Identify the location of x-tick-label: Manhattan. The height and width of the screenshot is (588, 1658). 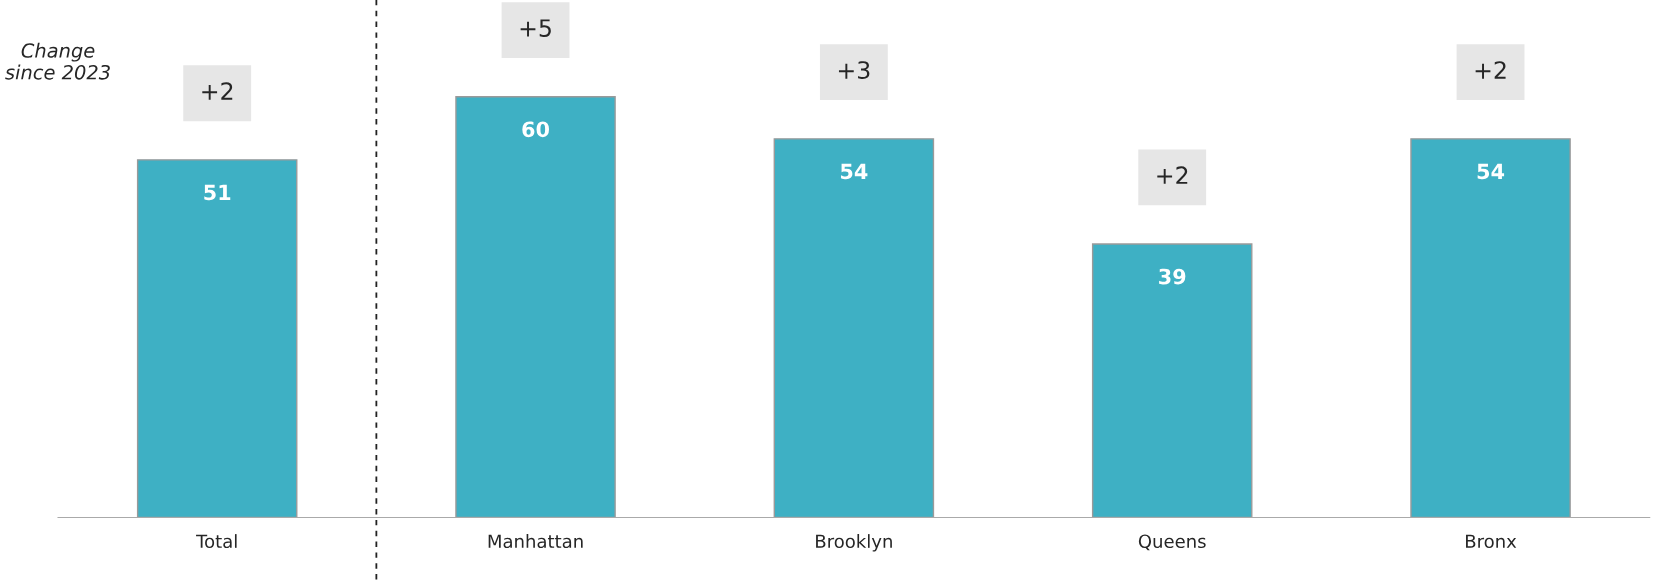
(535, 541).